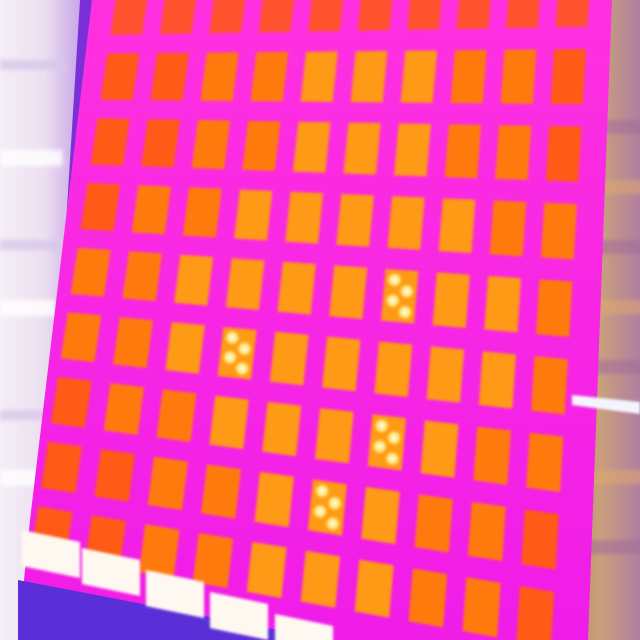 This screenshot has height=640, width=640. What do you see at coordinates (318, 401) in the screenshot?
I see `hotspots` at bounding box center [318, 401].